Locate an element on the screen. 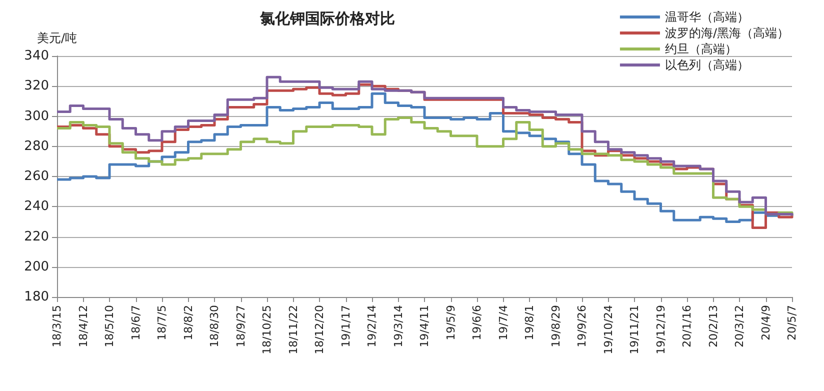 The width and height of the screenshot is (824, 391). y-tick-label: 300 is located at coordinates (36, 116).